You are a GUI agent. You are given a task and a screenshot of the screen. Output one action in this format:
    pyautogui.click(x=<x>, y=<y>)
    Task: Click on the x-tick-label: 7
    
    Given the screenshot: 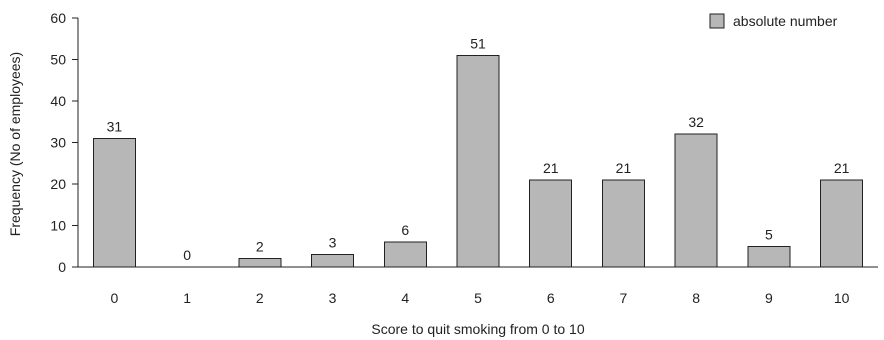 What is the action you would take?
    pyautogui.click(x=624, y=298)
    